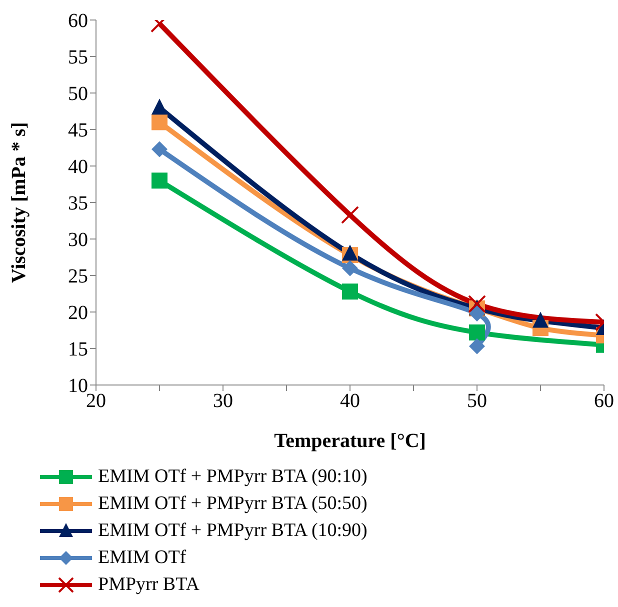 This screenshot has height=607, width=618. What do you see at coordinates (223, 401) in the screenshot?
I see `x-tick-label: 30` at bounding box center [223, 401].